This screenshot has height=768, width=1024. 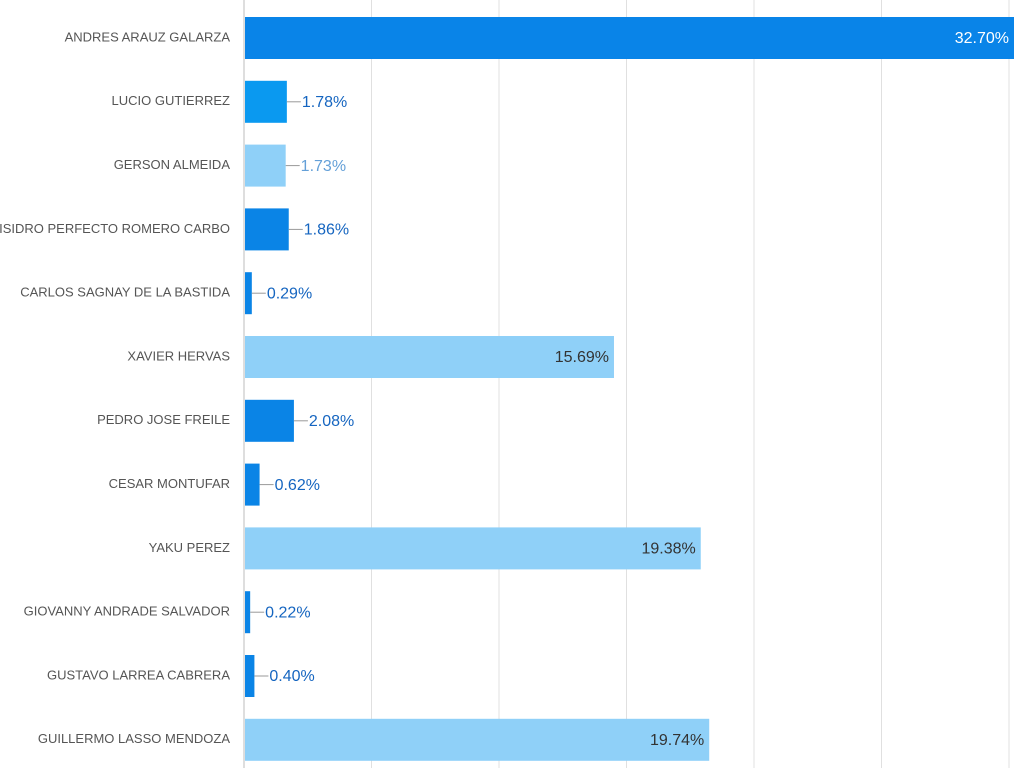 What do you see at coordinates (982, 38) in the screenshot?
I see `data-label: 32.70%` at bounding box center [982, 38].